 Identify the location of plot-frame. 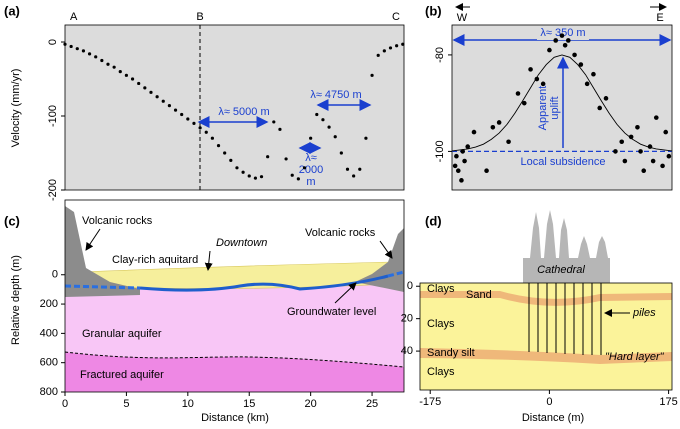
(546, 336).